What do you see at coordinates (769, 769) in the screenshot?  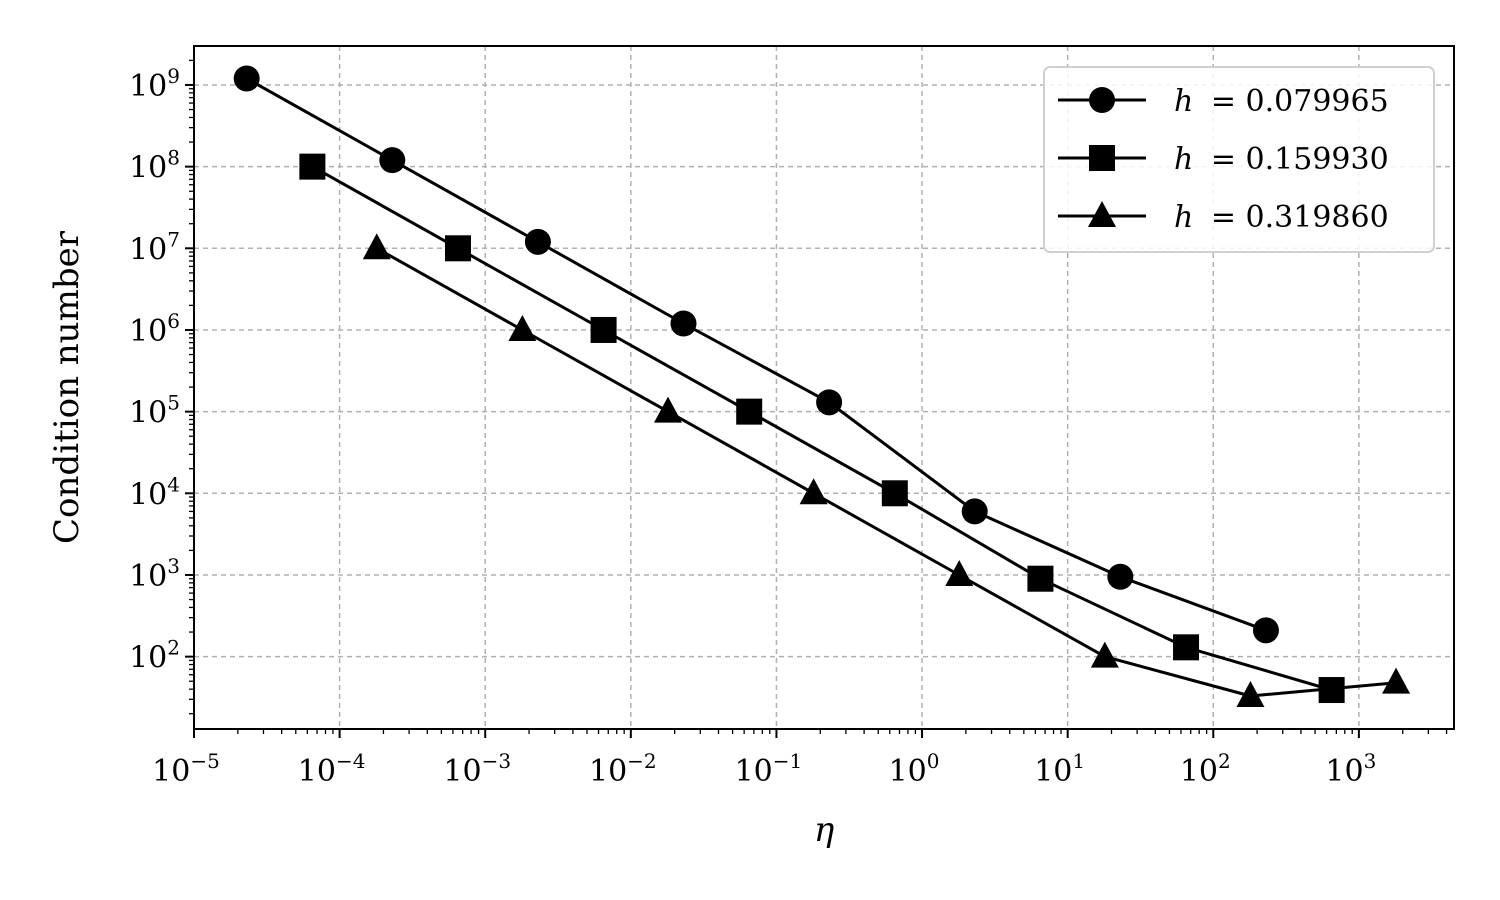 I see `x-tick-label: 10⁻¹` at bounding box center [769, 769].